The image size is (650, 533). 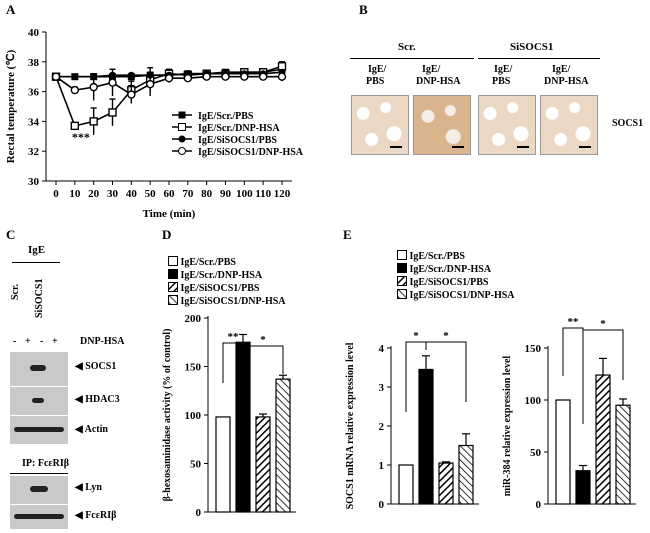 What do you see at coordinates (151, 194) in the screenshot?
I see `a-x-tick-label-5: 50` at bounding box center [151, 194].